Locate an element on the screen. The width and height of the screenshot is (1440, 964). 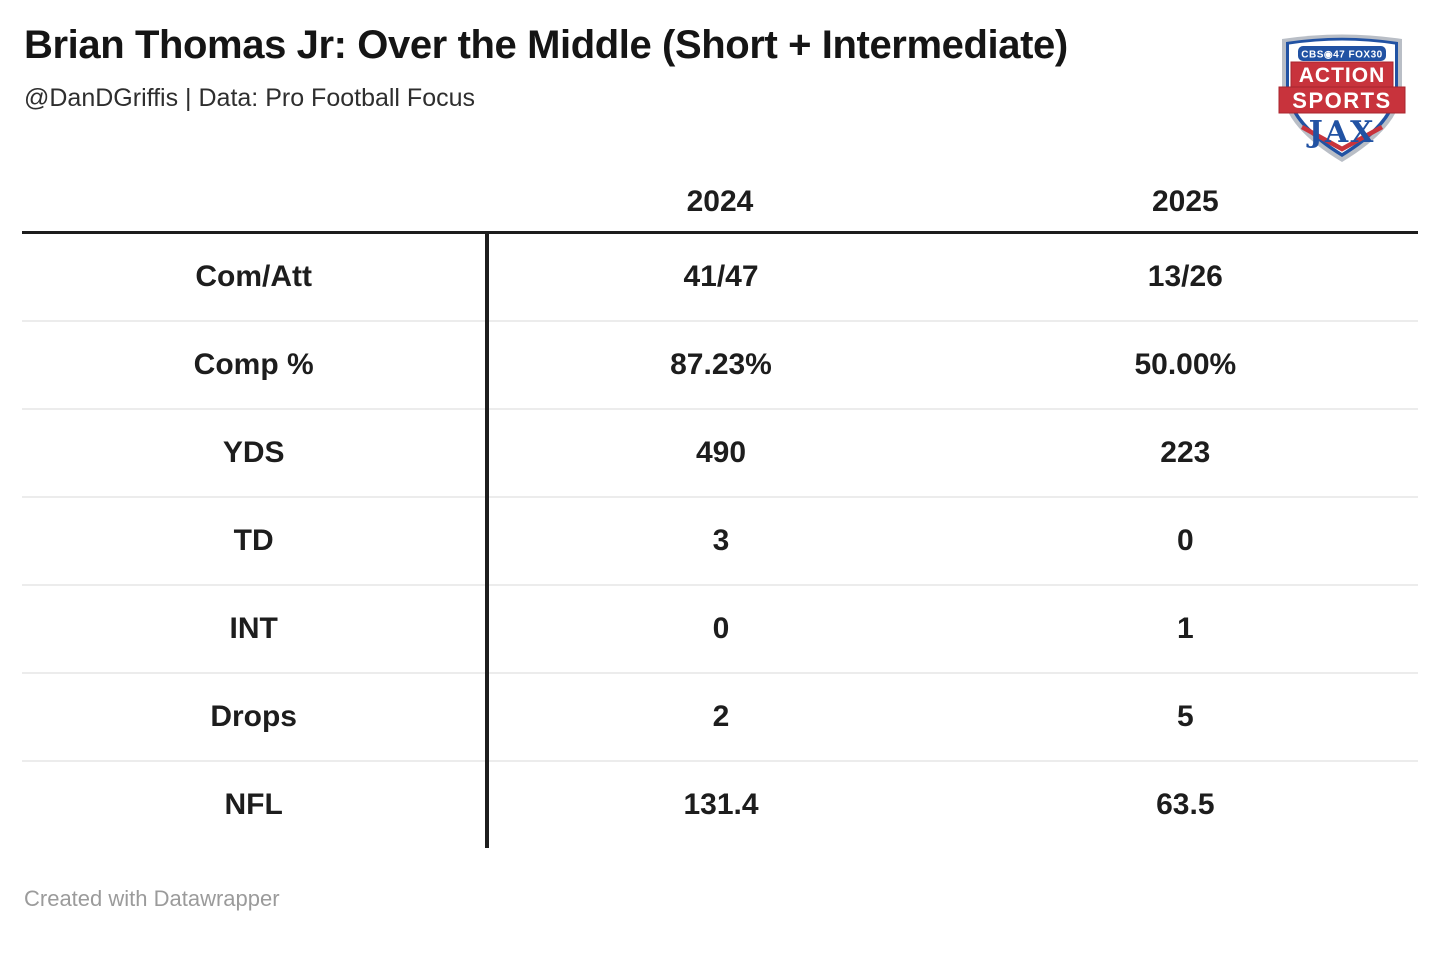
table-row: INT 0 1 is located at coordinates (720, 628).